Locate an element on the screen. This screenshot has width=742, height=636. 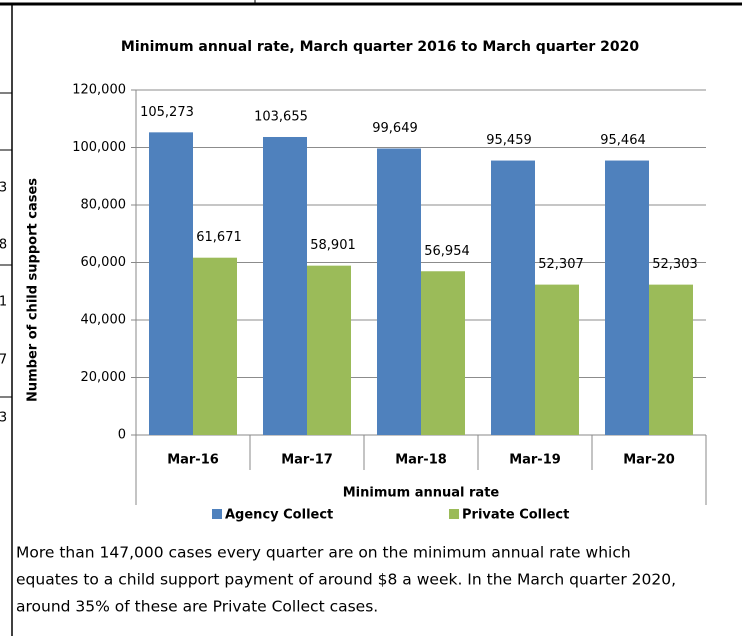
data-label: 52,303 is located at coordinates (675, 264).